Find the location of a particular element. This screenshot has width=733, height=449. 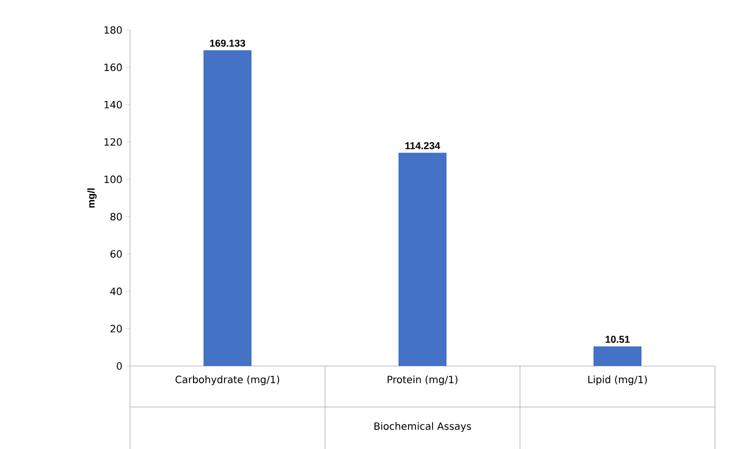

x-axis-title: Biochemical Assays is located at coordinates (423, 427).